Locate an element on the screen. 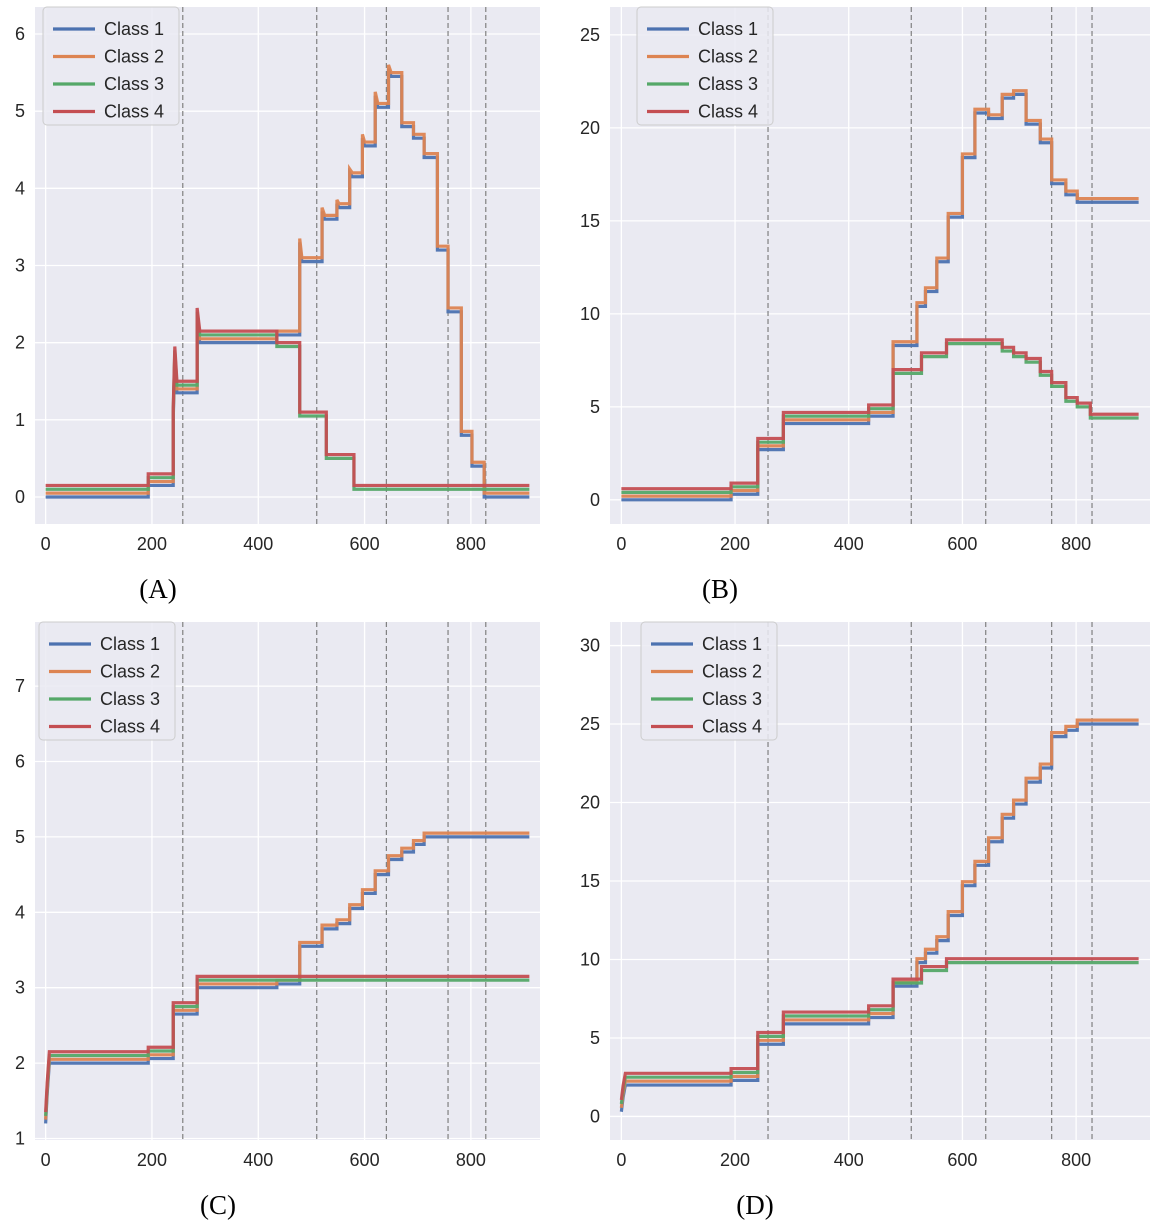  panel-label: (C) is located at coordinates (218, 1205).